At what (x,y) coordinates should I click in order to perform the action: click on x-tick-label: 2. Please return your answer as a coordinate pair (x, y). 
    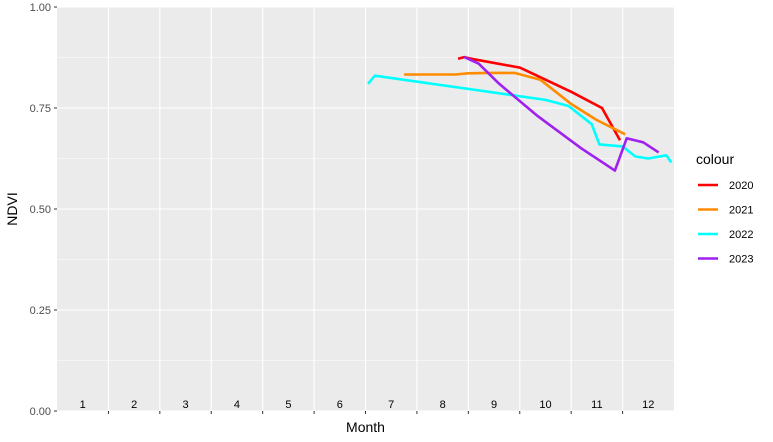
    Looking at the image, I should click on (134, 405).